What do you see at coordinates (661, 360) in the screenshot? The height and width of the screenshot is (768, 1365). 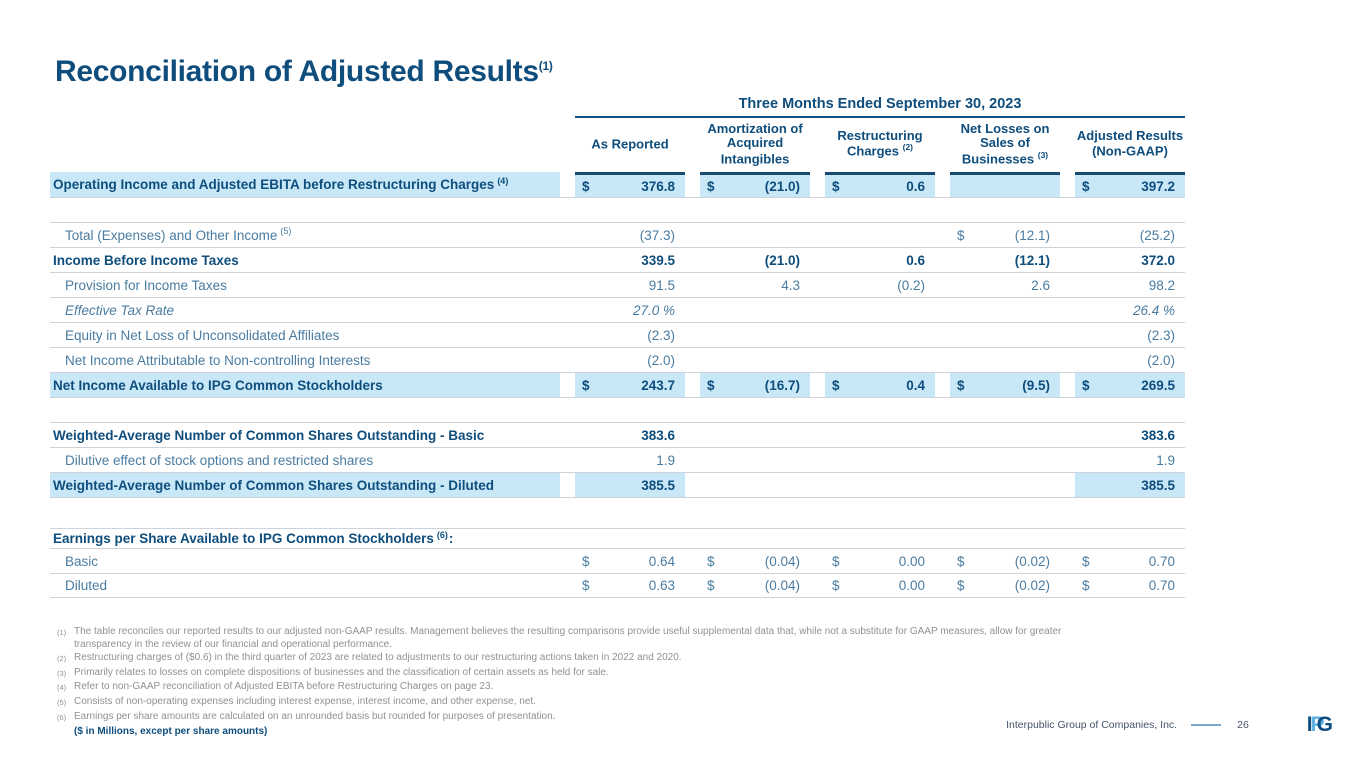 I see `cell-value: (2.0)` at bounding box center [661, 360].